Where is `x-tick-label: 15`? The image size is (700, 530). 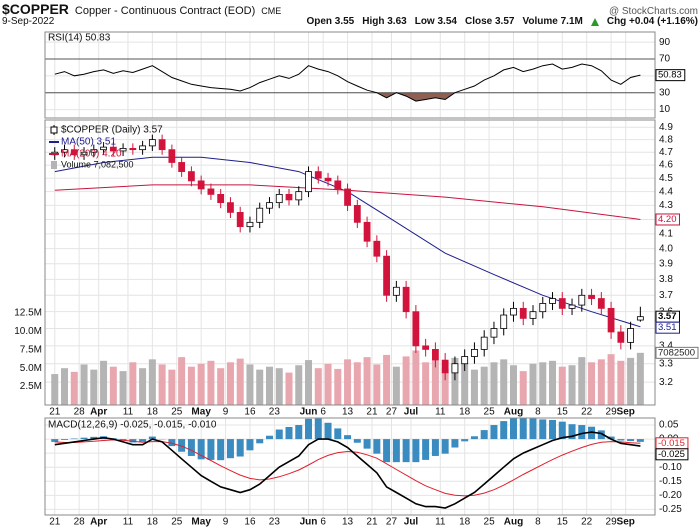 x-tick-label: 15 is located at coordinates (563, 522).